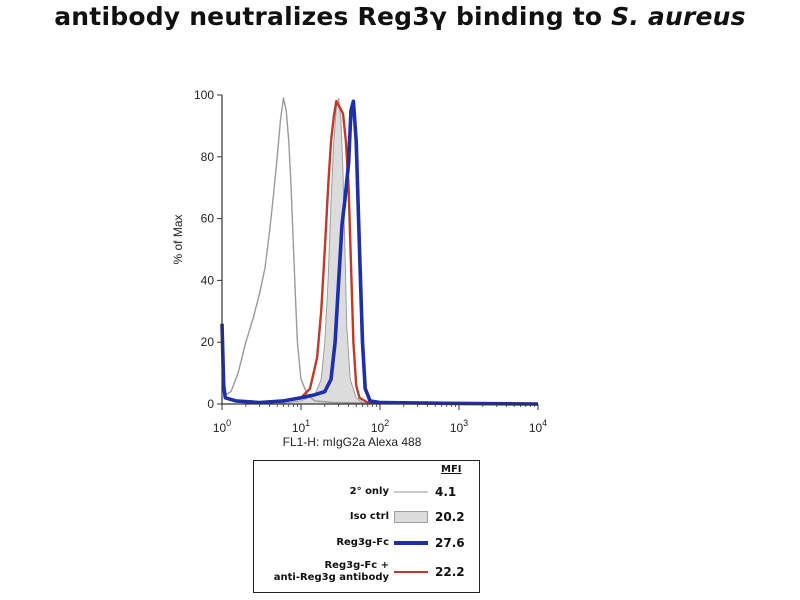  Describe the element at coordinates (222, 426) in the screenshot. I see `x-tick-label: 10⁰` at that location.